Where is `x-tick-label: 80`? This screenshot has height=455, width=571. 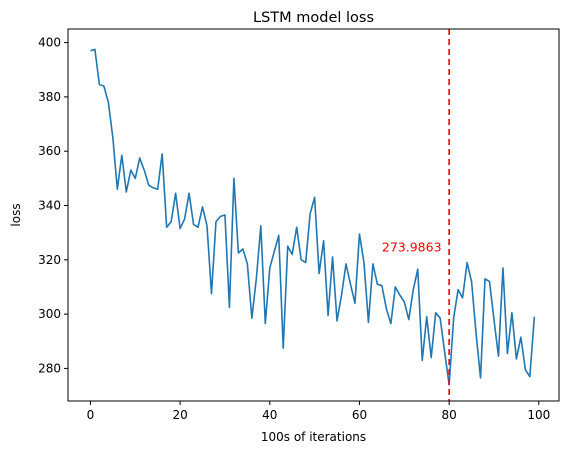 x-tick-label: 80 is located at coordinates (449, 415).